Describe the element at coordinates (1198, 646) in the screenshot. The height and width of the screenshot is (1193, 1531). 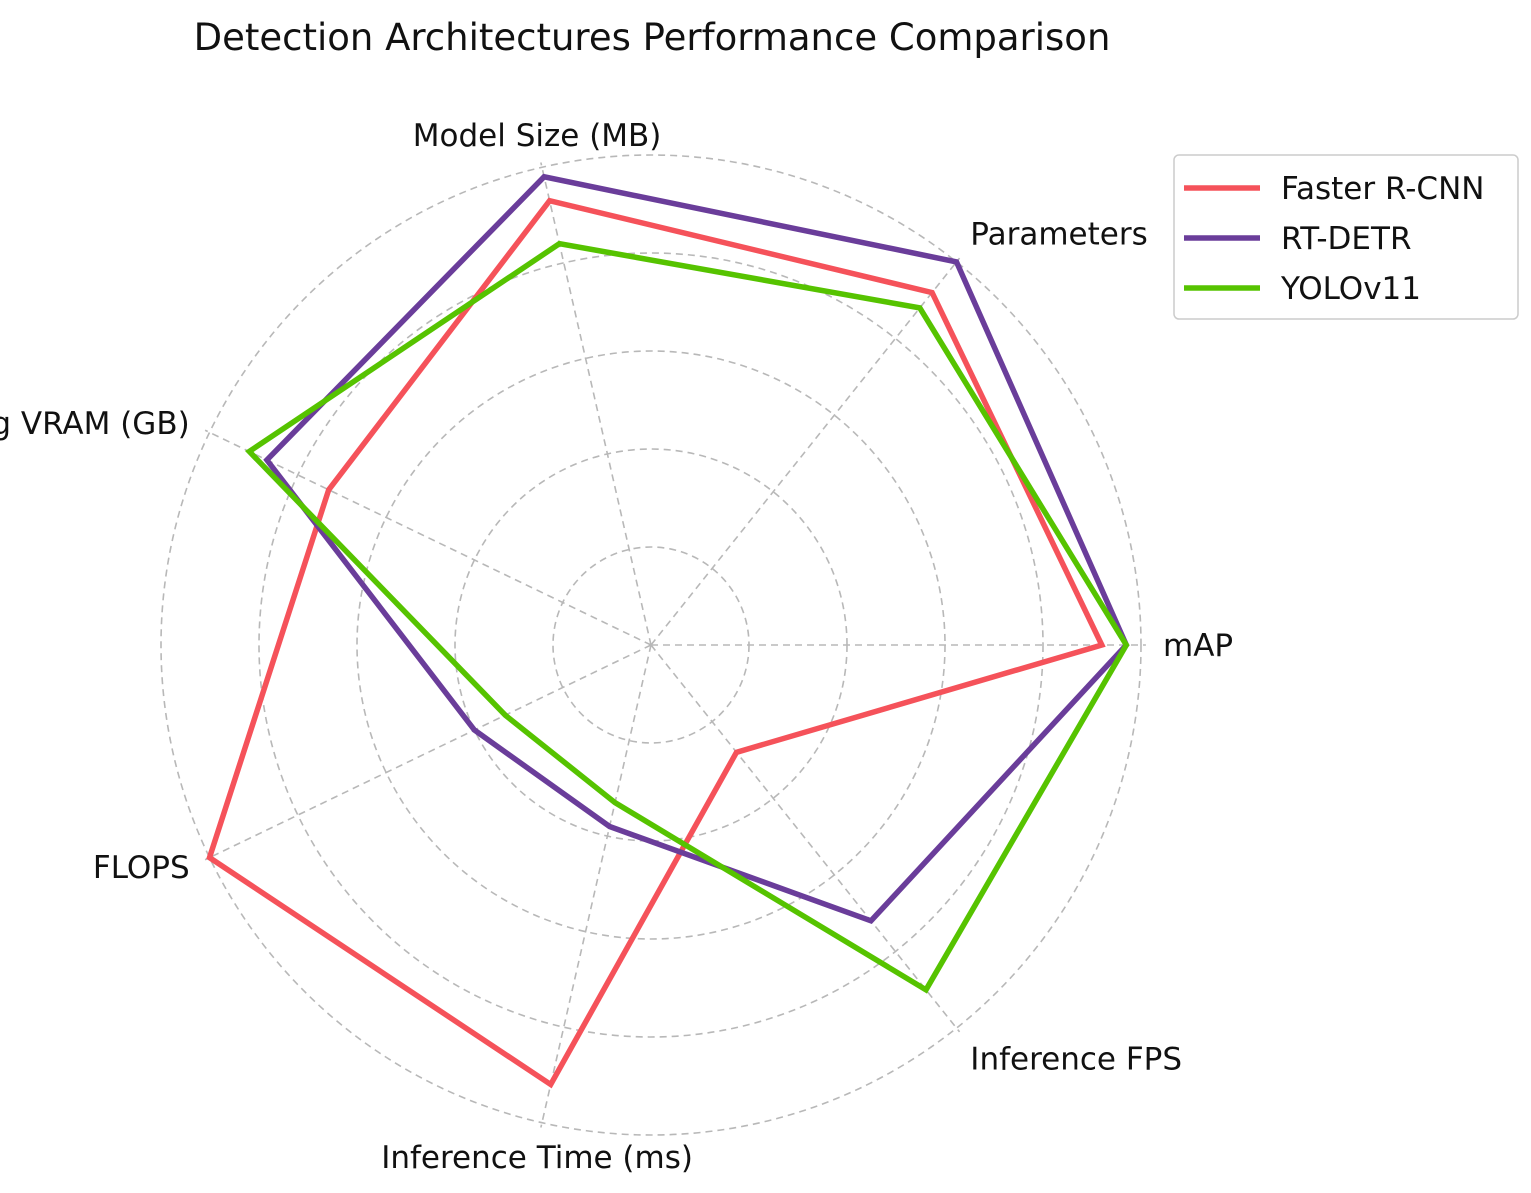
I see `axis-label-map: mAP` at that location.